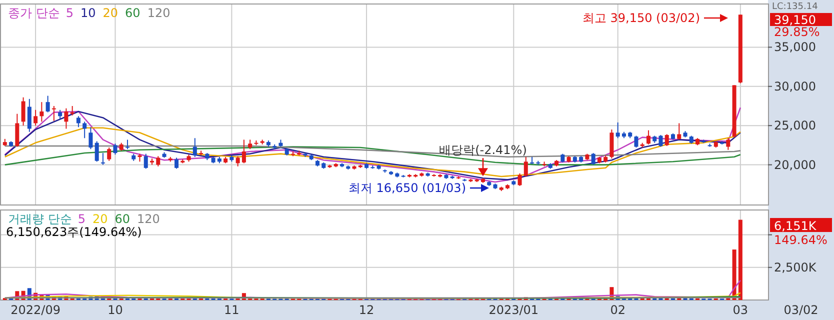 The width and height of the screenshot is (834, 320). I want to click on text: 10, so click(88, 13).